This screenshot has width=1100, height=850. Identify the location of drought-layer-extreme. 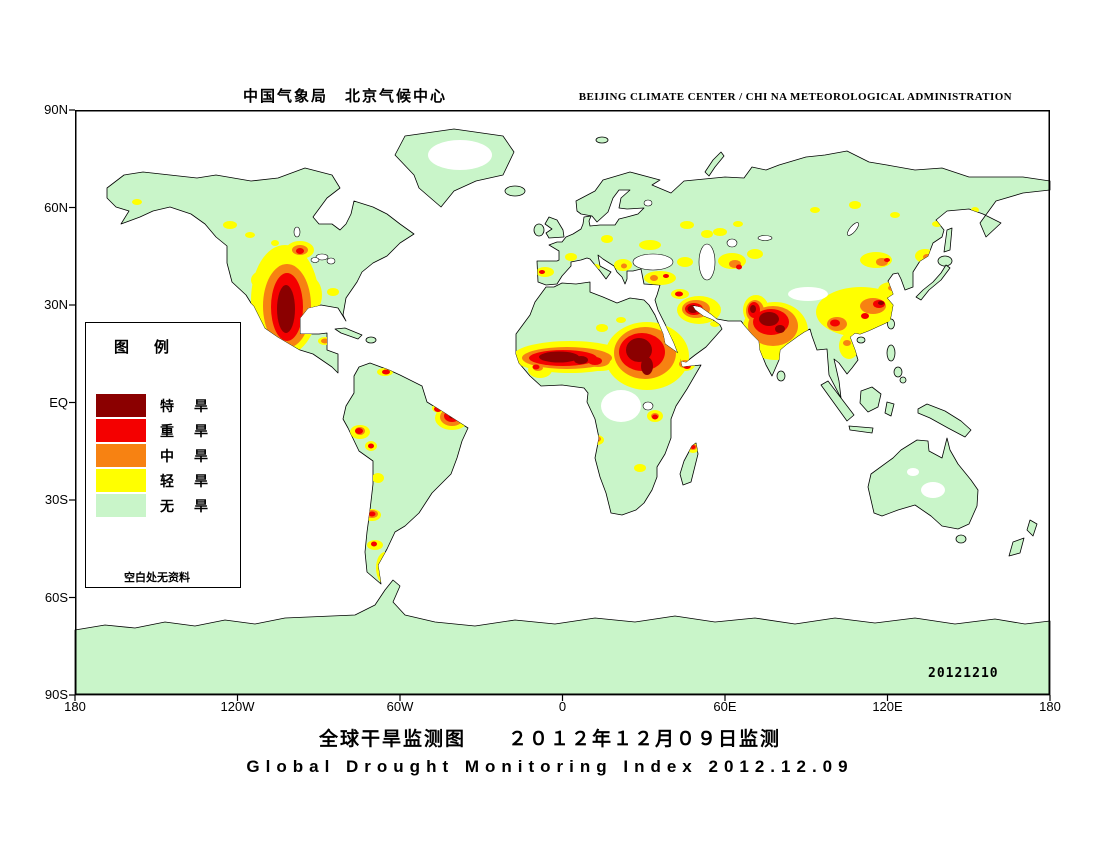
(580, 352).